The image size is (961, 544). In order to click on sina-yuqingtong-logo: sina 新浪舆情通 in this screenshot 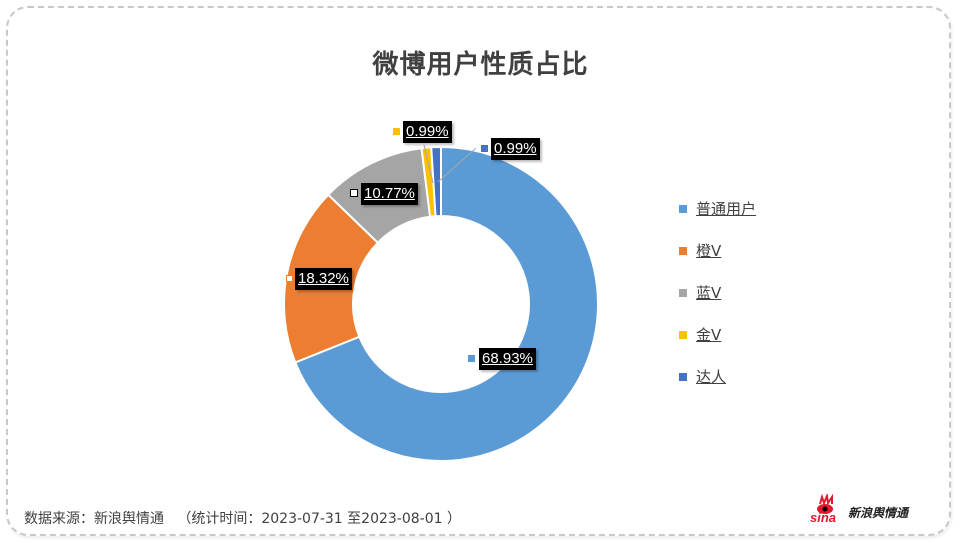, I will do `click(873, 508)`.